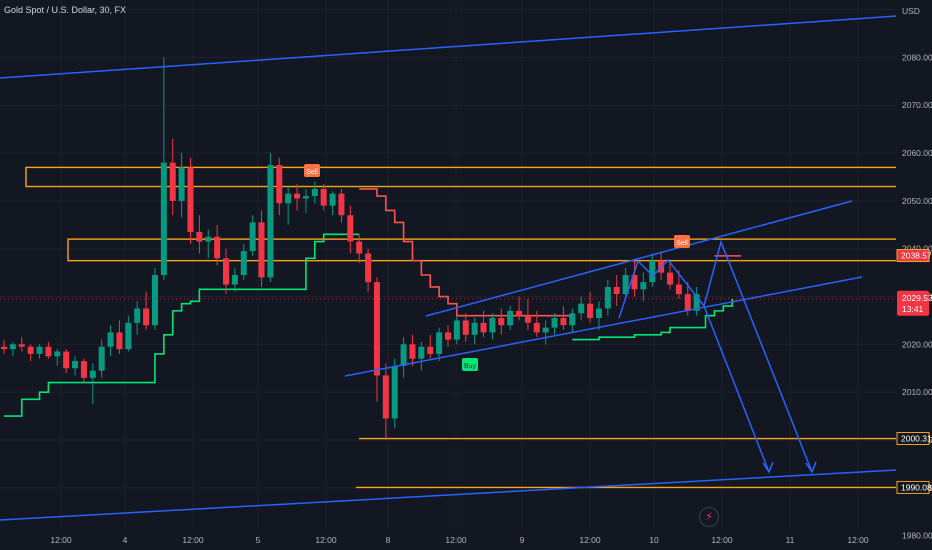 This screenshot has width=932, height=550. I want to click on level-price-label: 2038.57, so click(916, 256).